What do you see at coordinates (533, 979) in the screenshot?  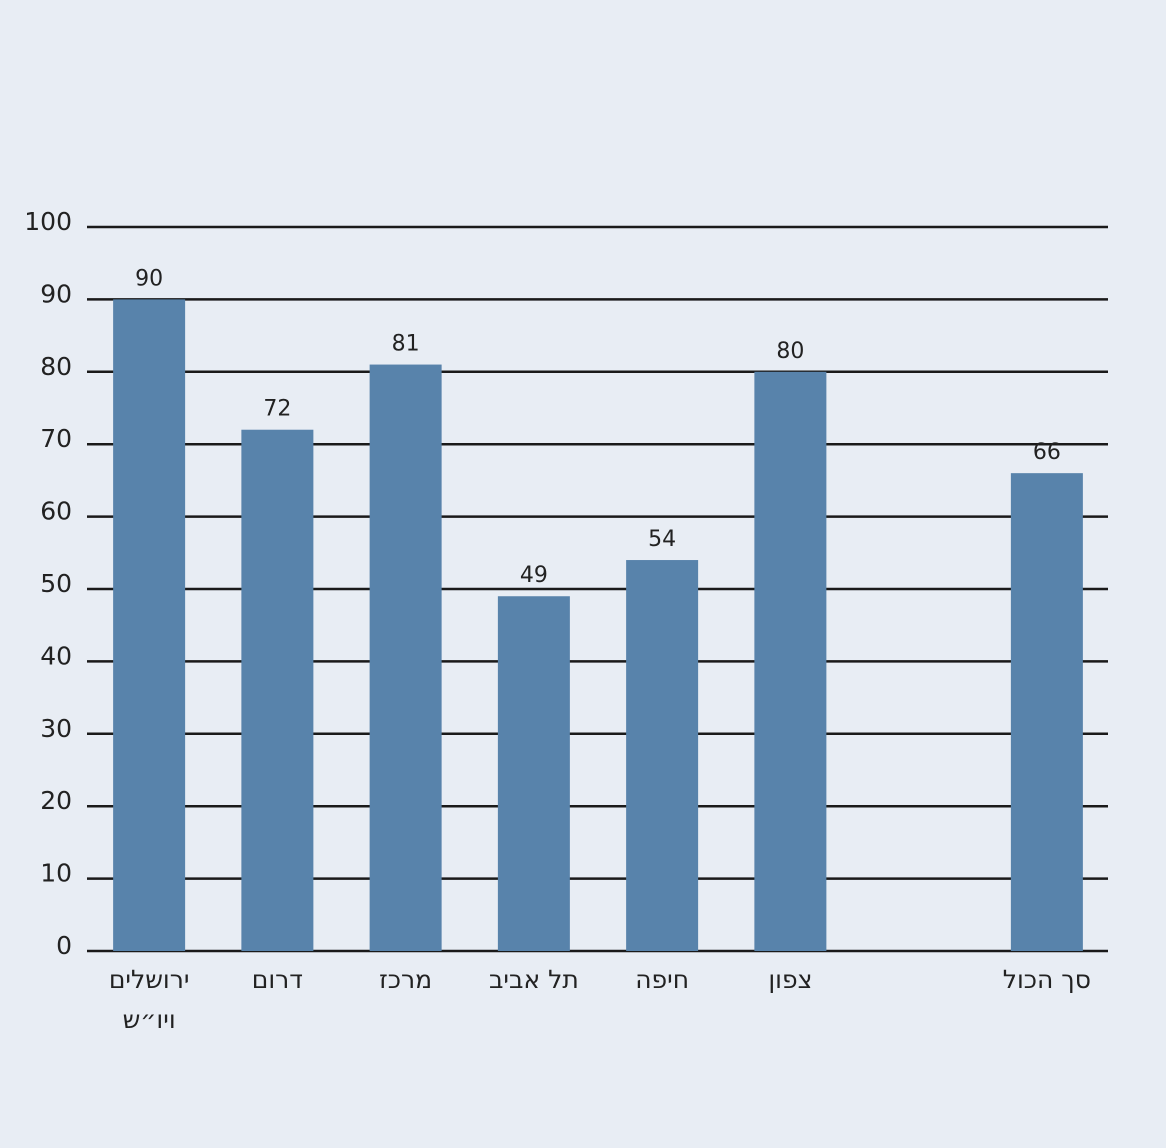 I see `x-tick-label: תל אביב` at bounding box center [533, 979].